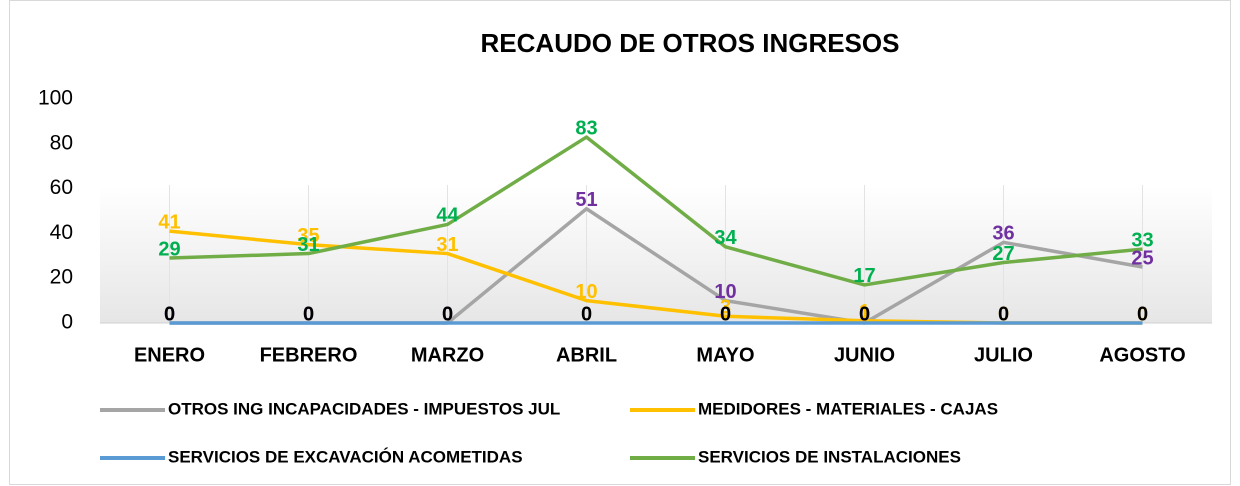 This screenshot has width=1240, height=486. Describe the element at coordinates (1003, 234) in the screenshot. I see `data-label: 36` at that location.